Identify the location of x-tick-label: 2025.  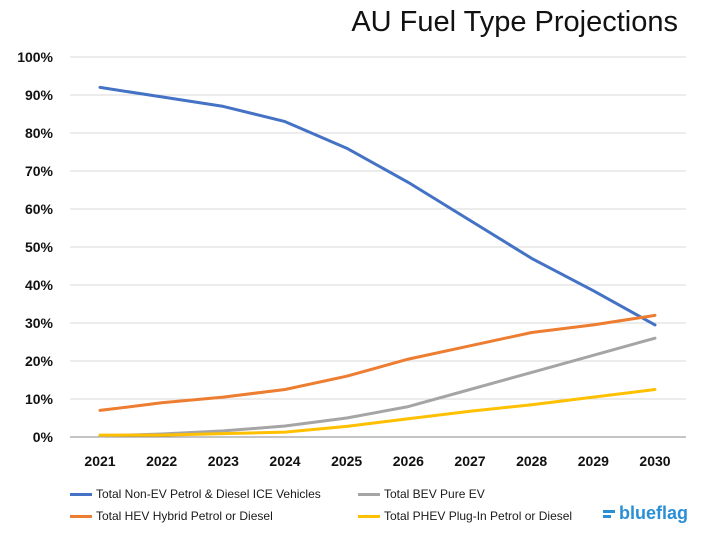
(346, 461).